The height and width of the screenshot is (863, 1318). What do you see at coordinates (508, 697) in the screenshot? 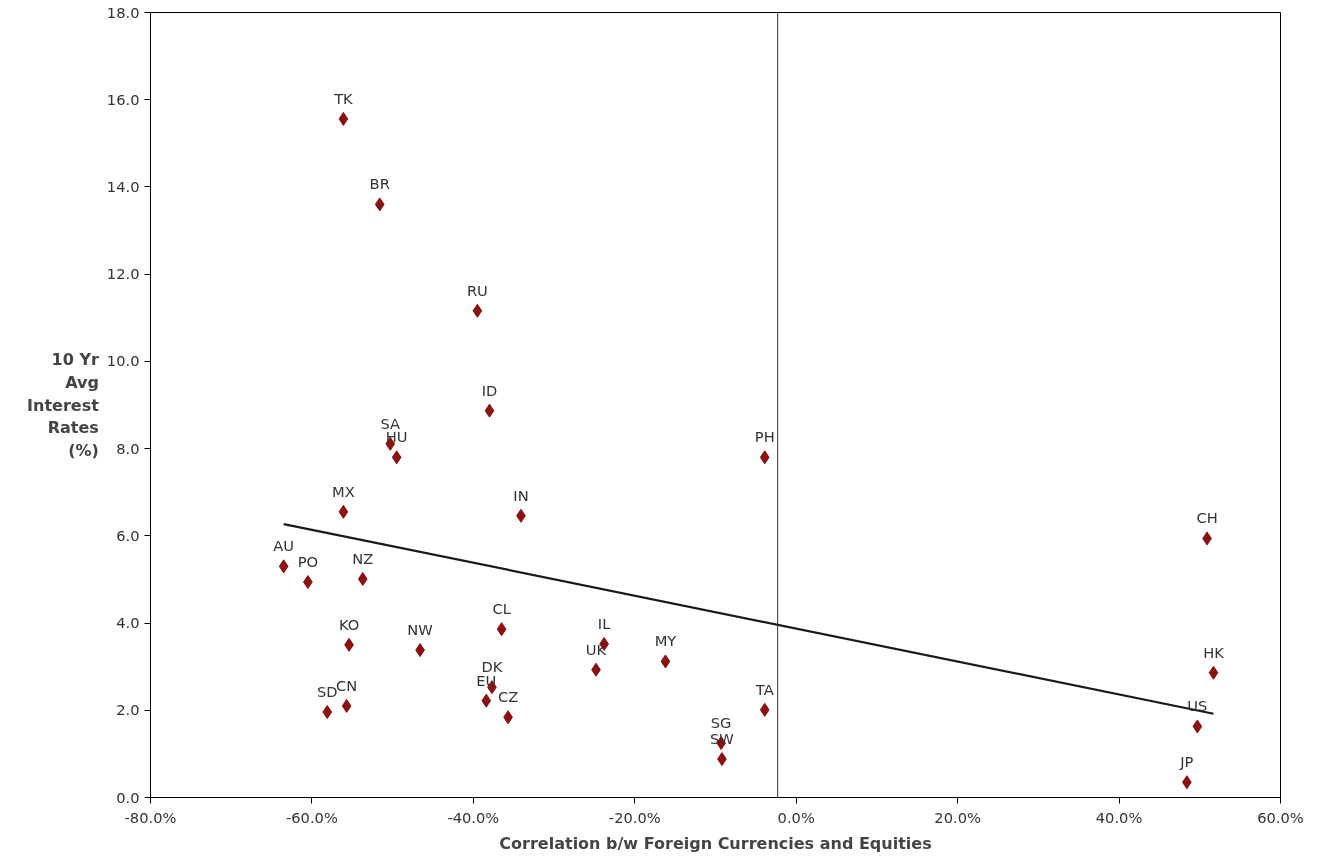
I see `annotation: CZ` at bounding box center [508, 697].